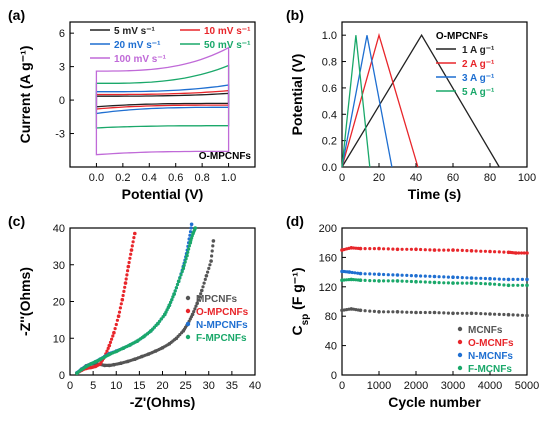 Image resolution: width=550 pixels, height=421 pixels. What do you see at coordinates (478, 64) in the screenshot?
I see `legend-label: 2 A g⁻¹` at bounding box center [478, 64].